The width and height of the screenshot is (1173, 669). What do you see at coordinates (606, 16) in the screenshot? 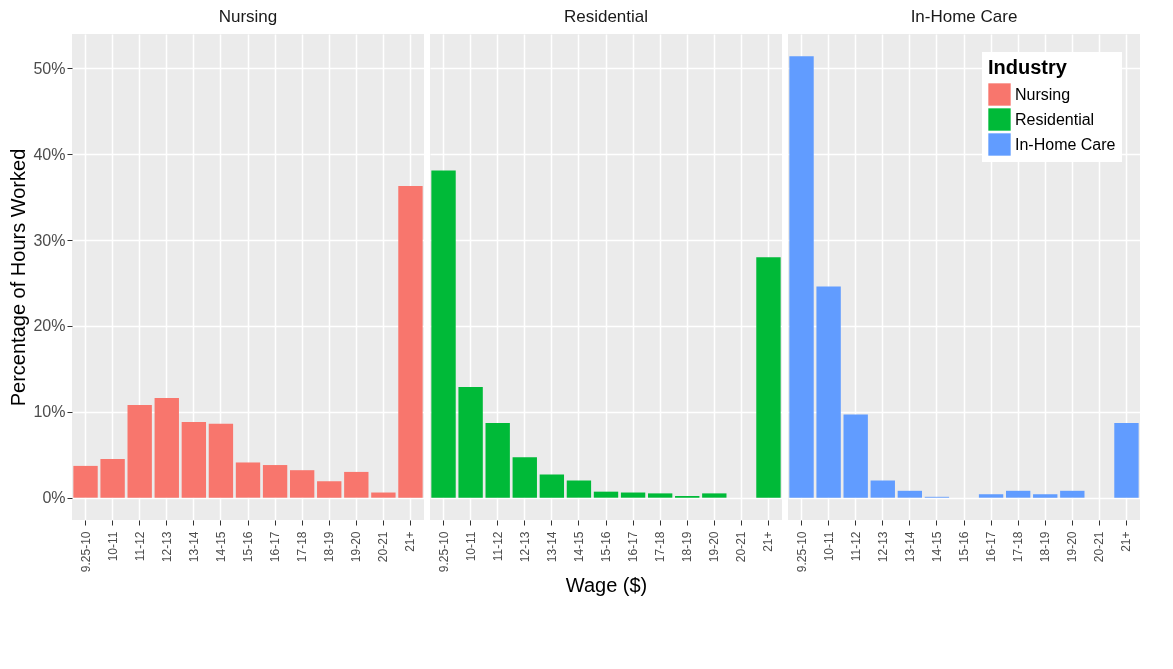
I see `chart-title: Residential` at bounding box center [606, 16].